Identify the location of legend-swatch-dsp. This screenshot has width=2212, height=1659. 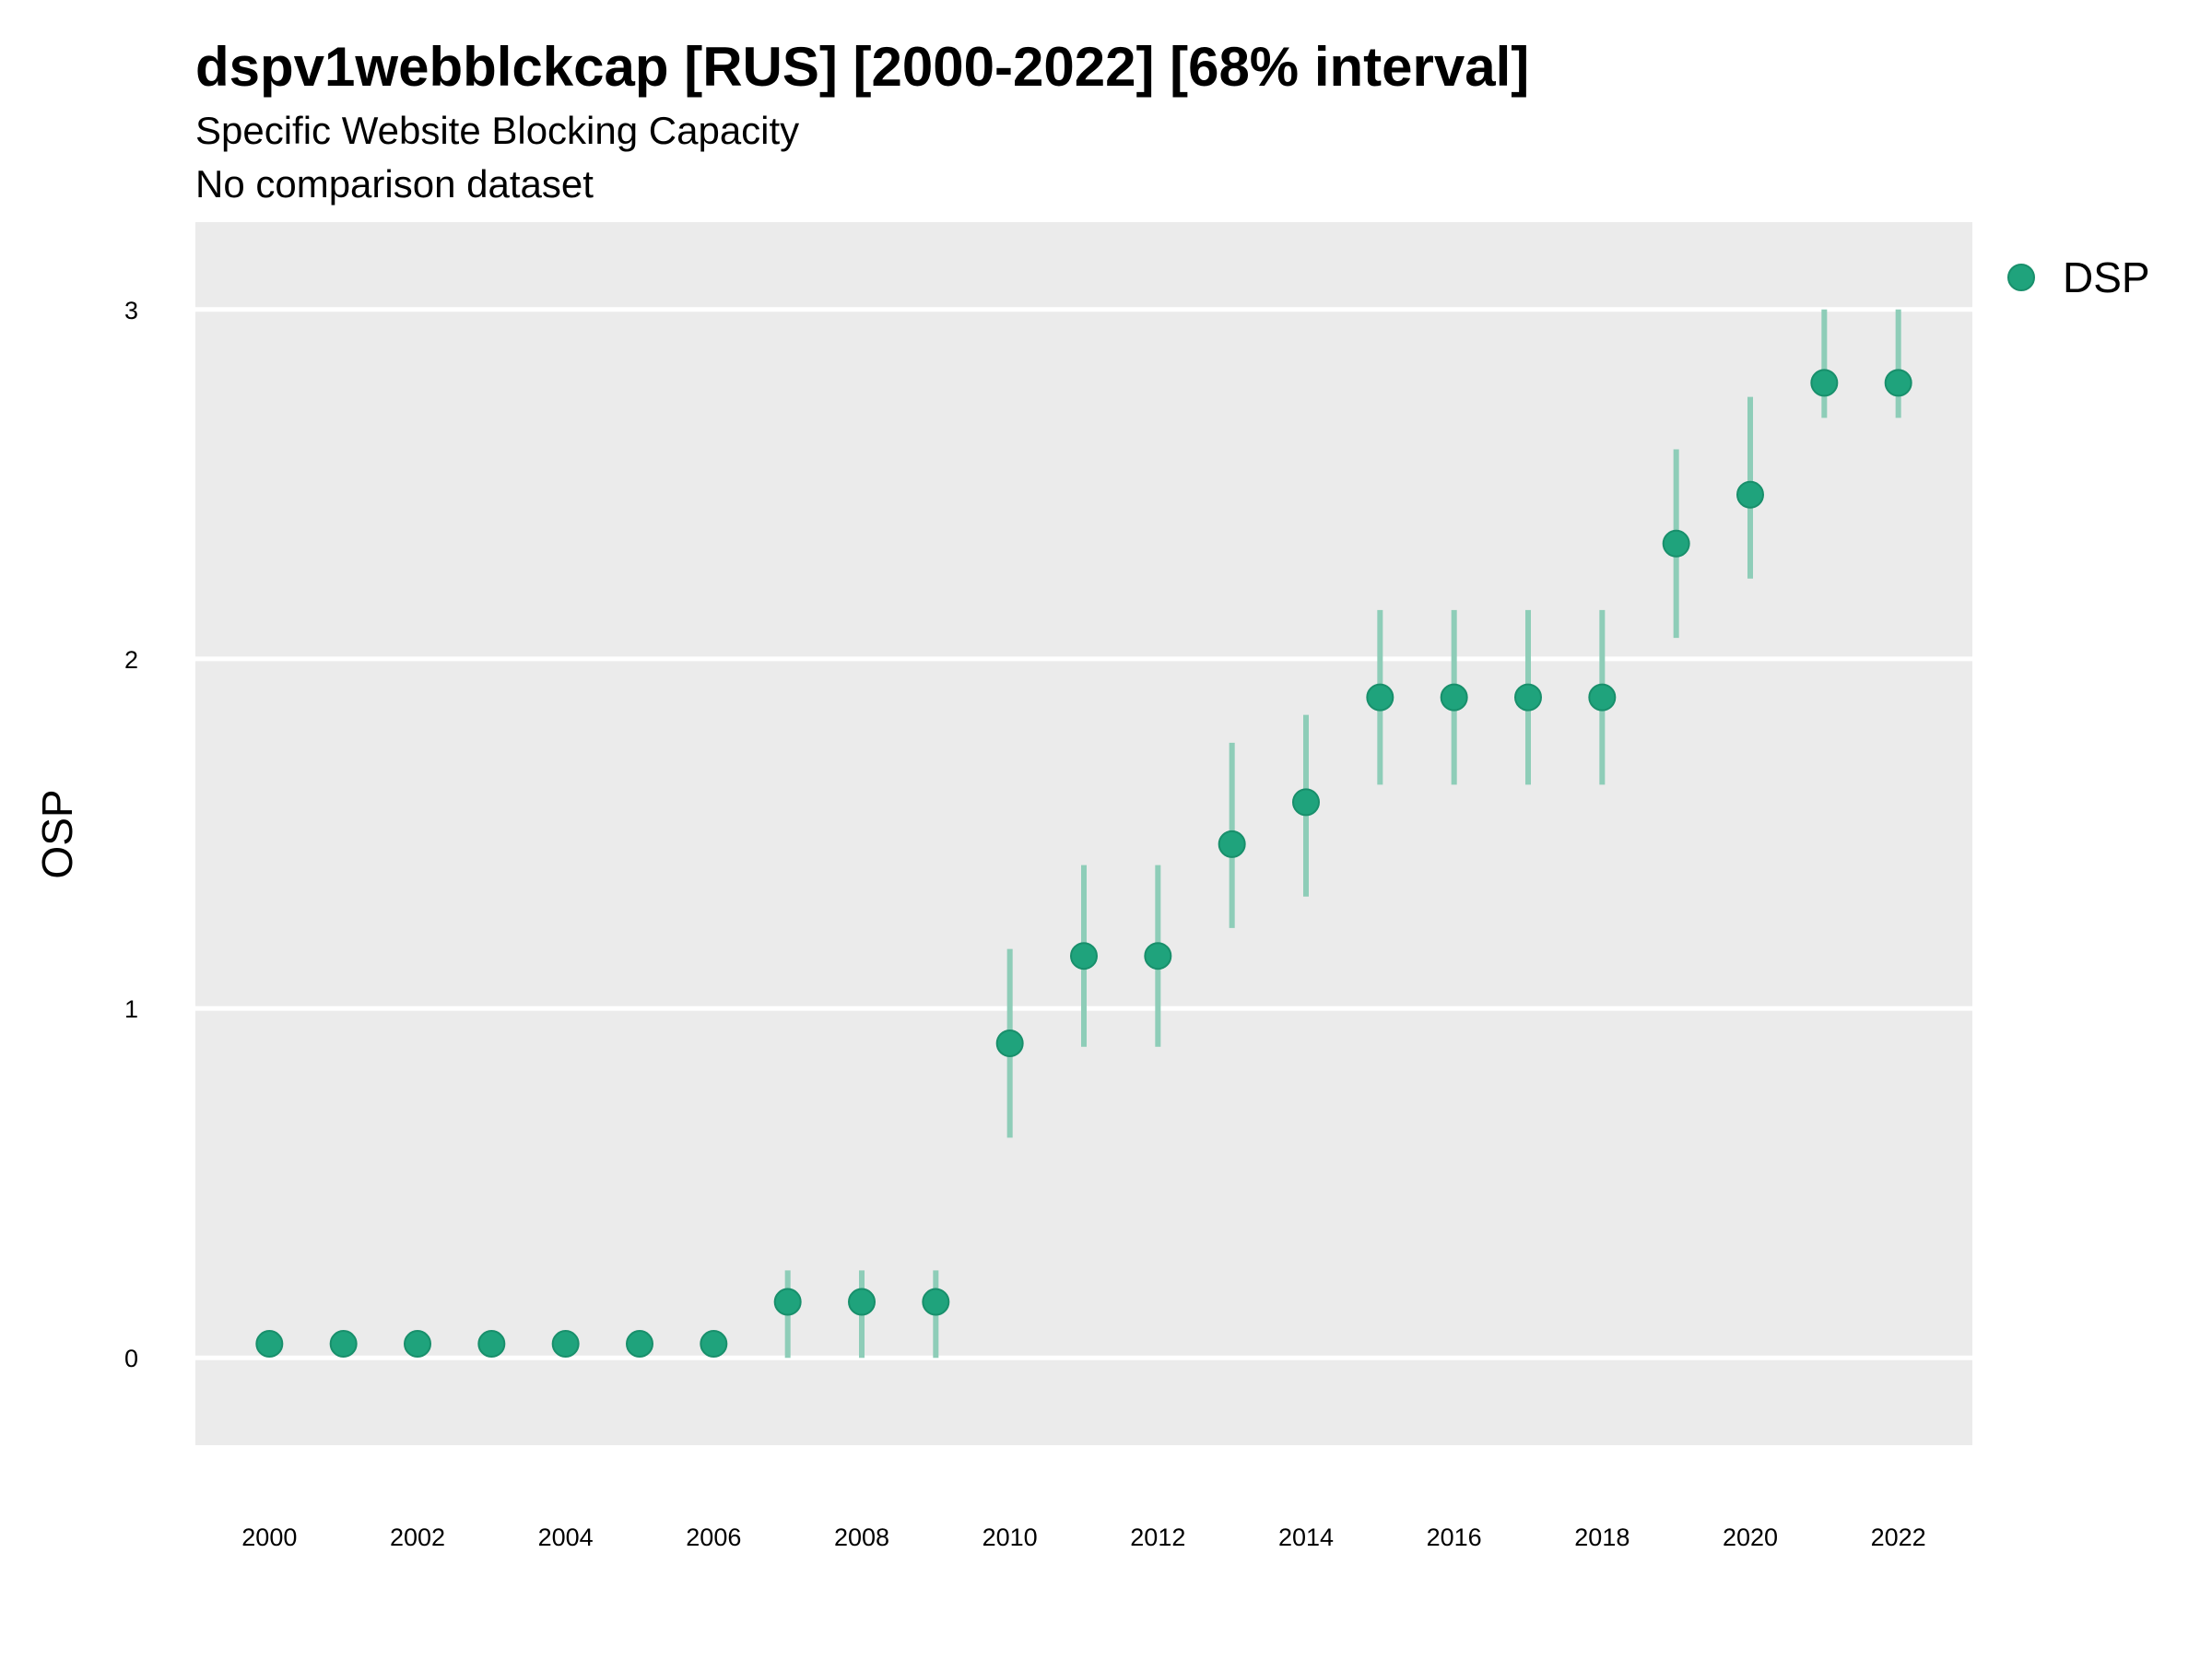
(2021, 277).